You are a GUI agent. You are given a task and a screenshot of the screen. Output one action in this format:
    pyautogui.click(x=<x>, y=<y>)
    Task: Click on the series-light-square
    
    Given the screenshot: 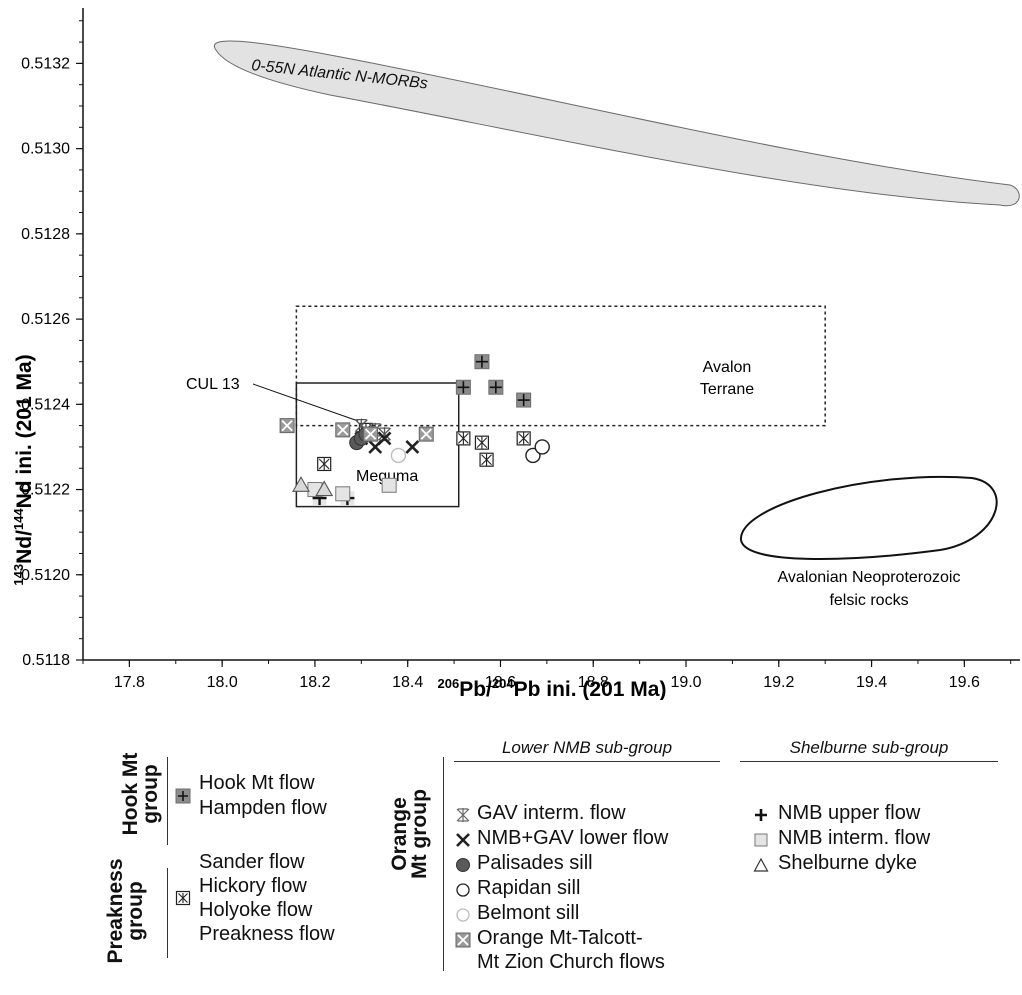 What is the action you would take?
    pyautogui.click(x=352, y=489)
    